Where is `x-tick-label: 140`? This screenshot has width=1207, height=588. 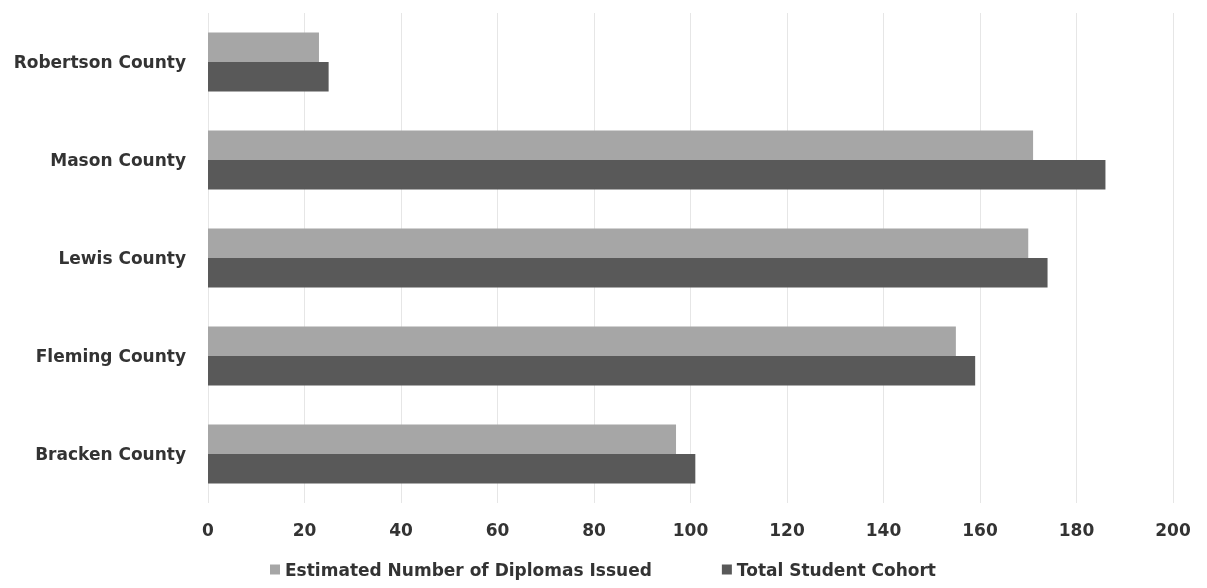 x-tick-label: 140 is located at coordinates (883, 529).